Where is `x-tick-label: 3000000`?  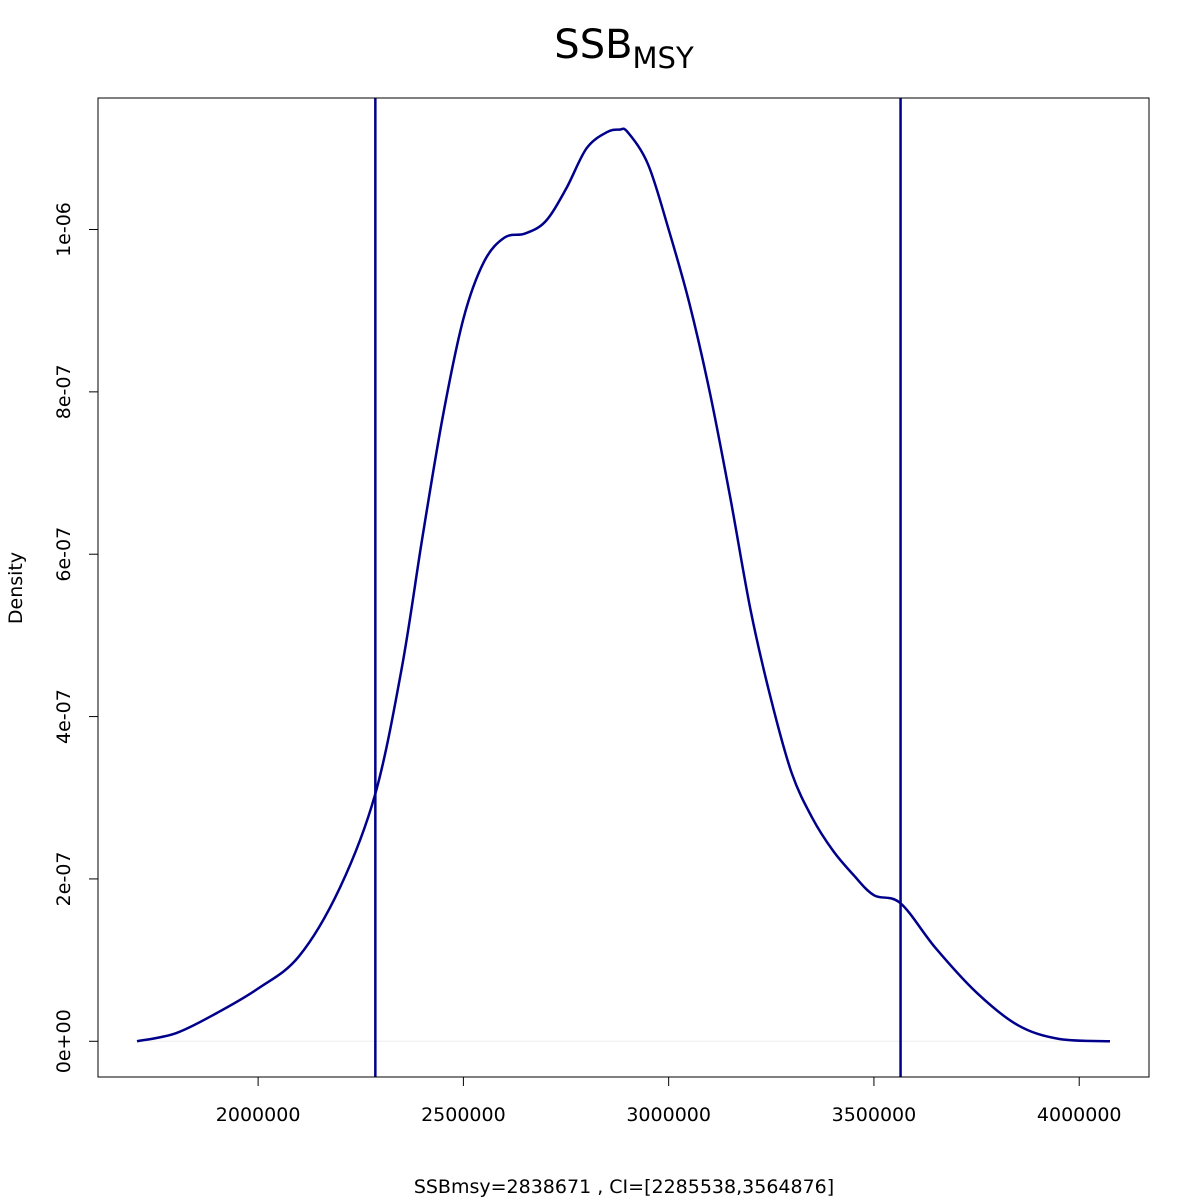 x-tick-label: 3000000 is located at coordinates (668, 1115).